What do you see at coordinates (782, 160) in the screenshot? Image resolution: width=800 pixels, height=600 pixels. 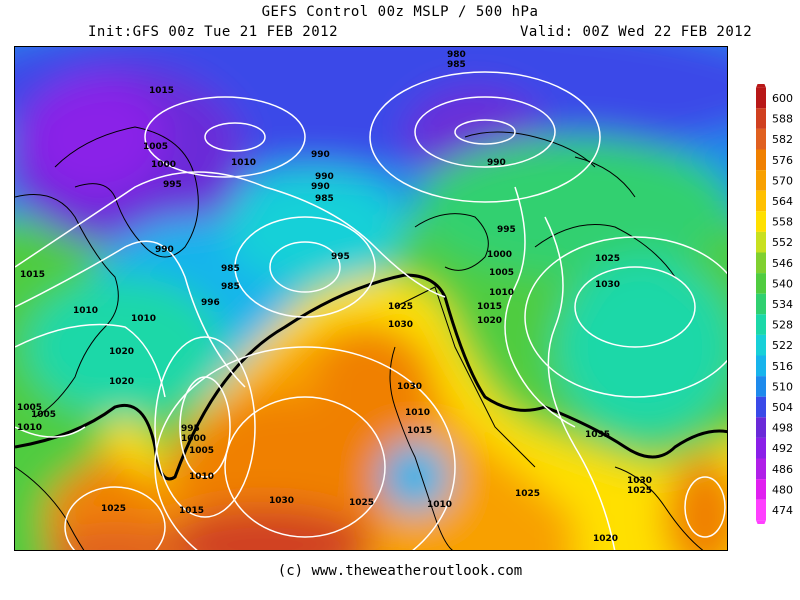 I see `colorbar-label: 576` at bounding box center [782, 160].